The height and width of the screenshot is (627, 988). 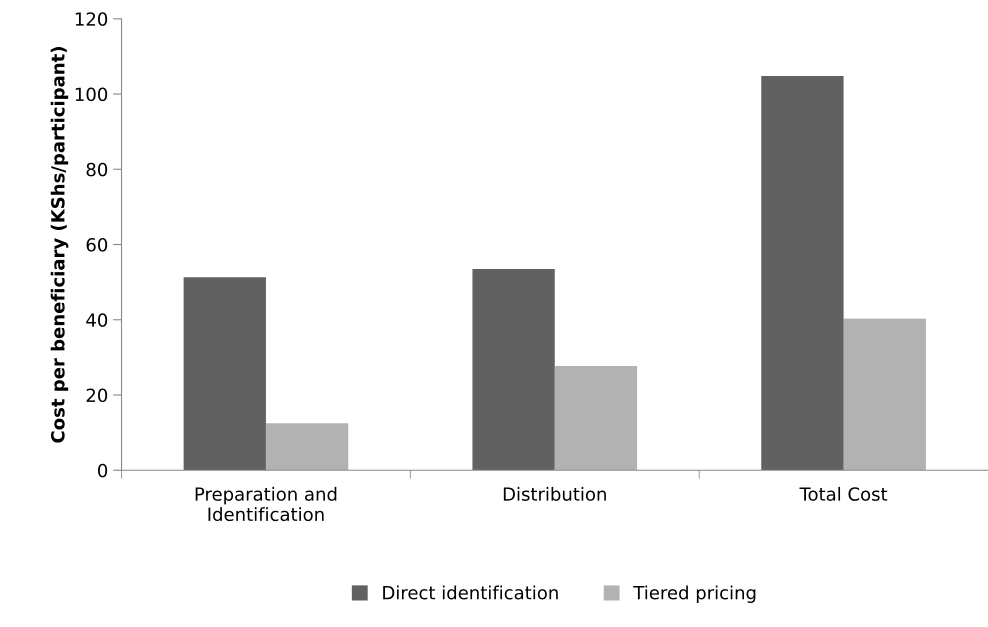 What do you see at coordinates (103, 471) in the screenshot?
I see `y-tick-label: 0` at bounding box center [103, 471].